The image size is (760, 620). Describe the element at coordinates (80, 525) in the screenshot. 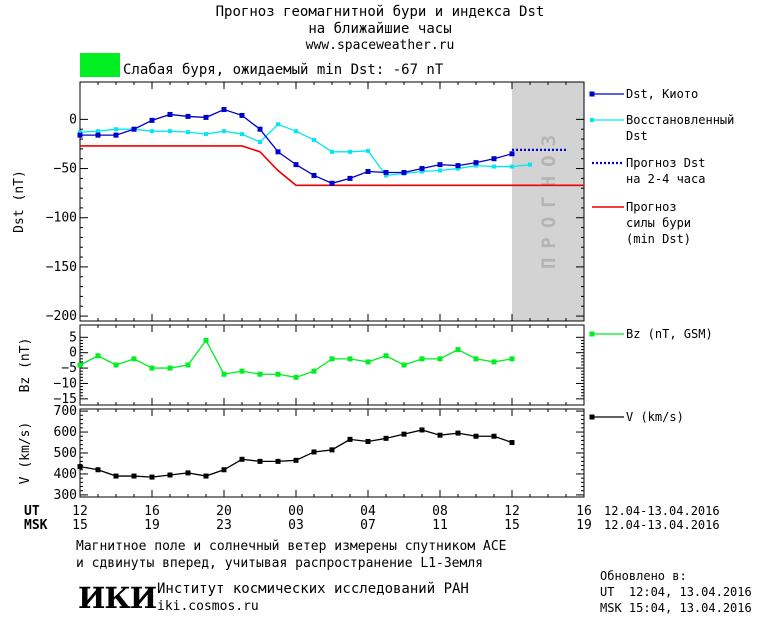

I see `msk-tick-label: 15` at that location.